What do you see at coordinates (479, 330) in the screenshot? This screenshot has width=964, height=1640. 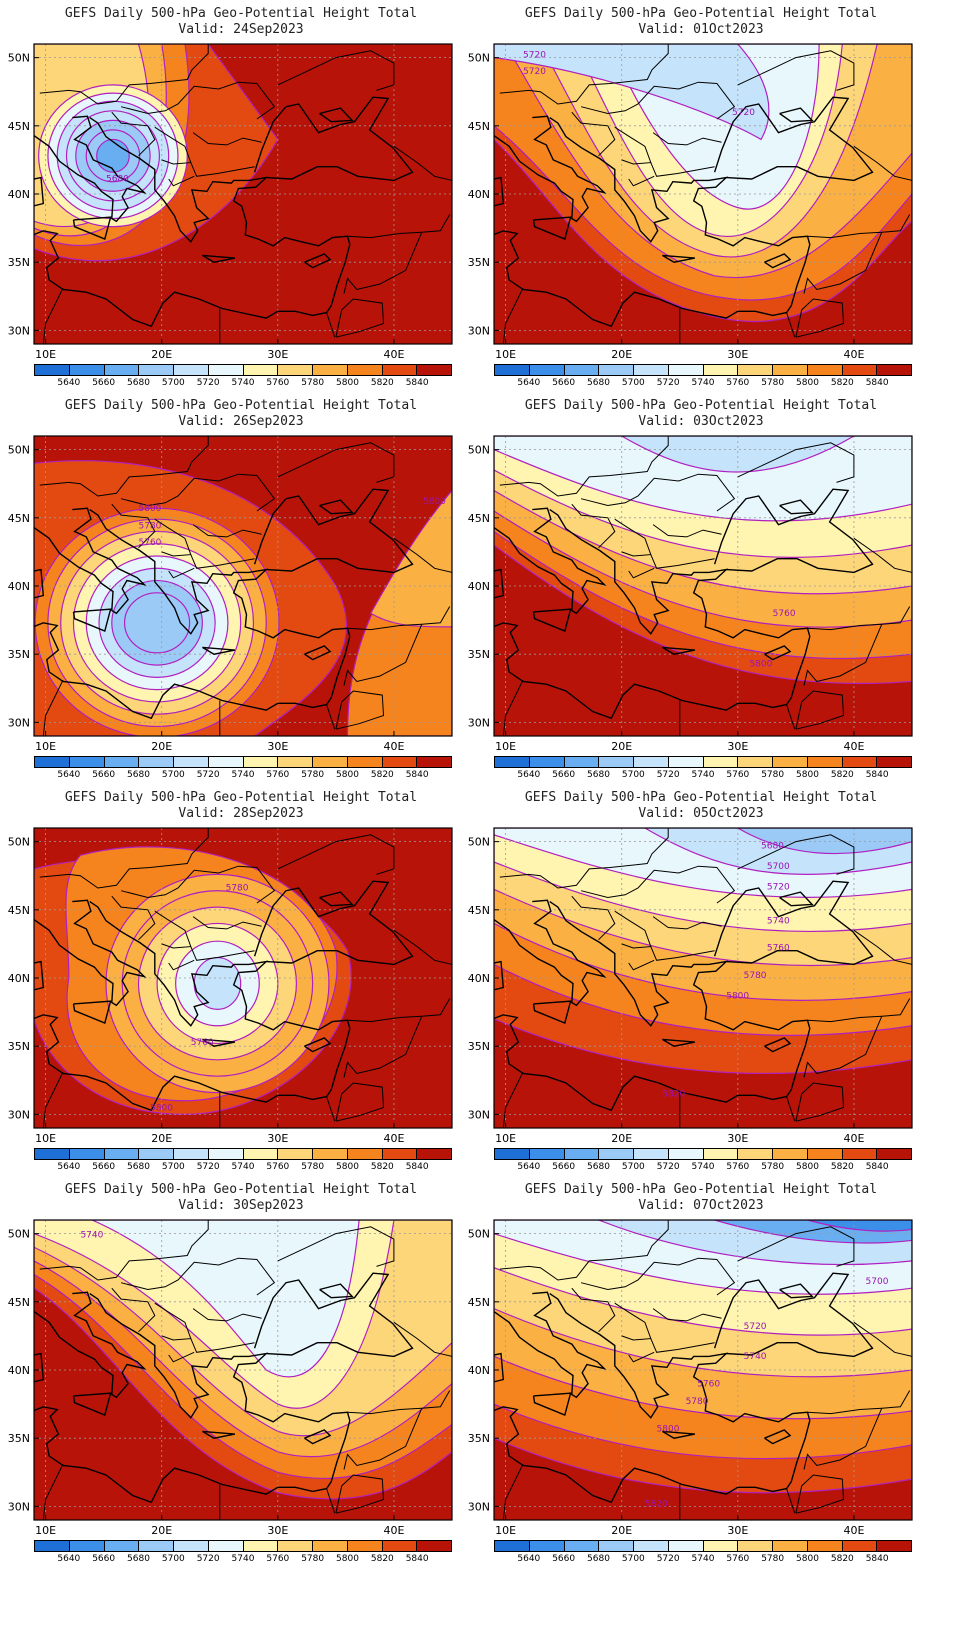 I see `lat-tick-label: 30N` at bounding box center [479, 330].